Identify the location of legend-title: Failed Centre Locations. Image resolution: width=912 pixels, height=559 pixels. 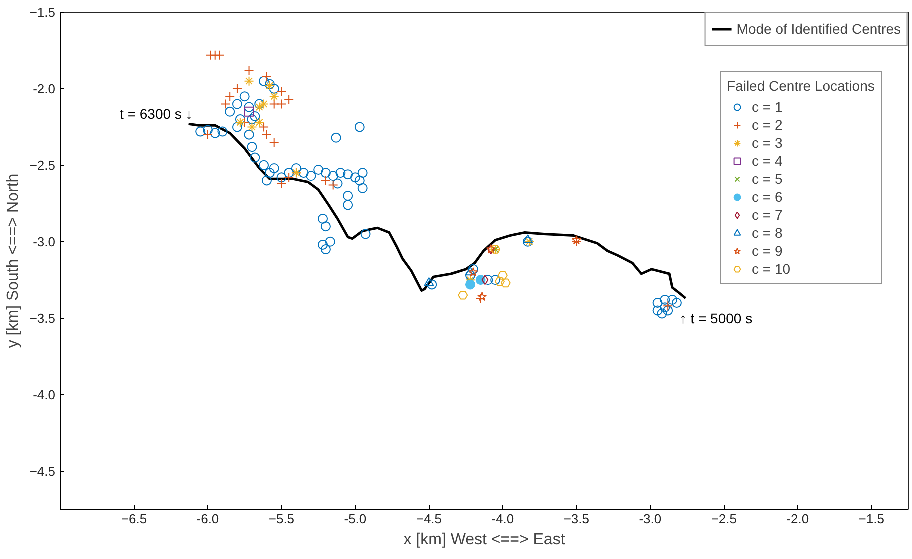
(801, 86).